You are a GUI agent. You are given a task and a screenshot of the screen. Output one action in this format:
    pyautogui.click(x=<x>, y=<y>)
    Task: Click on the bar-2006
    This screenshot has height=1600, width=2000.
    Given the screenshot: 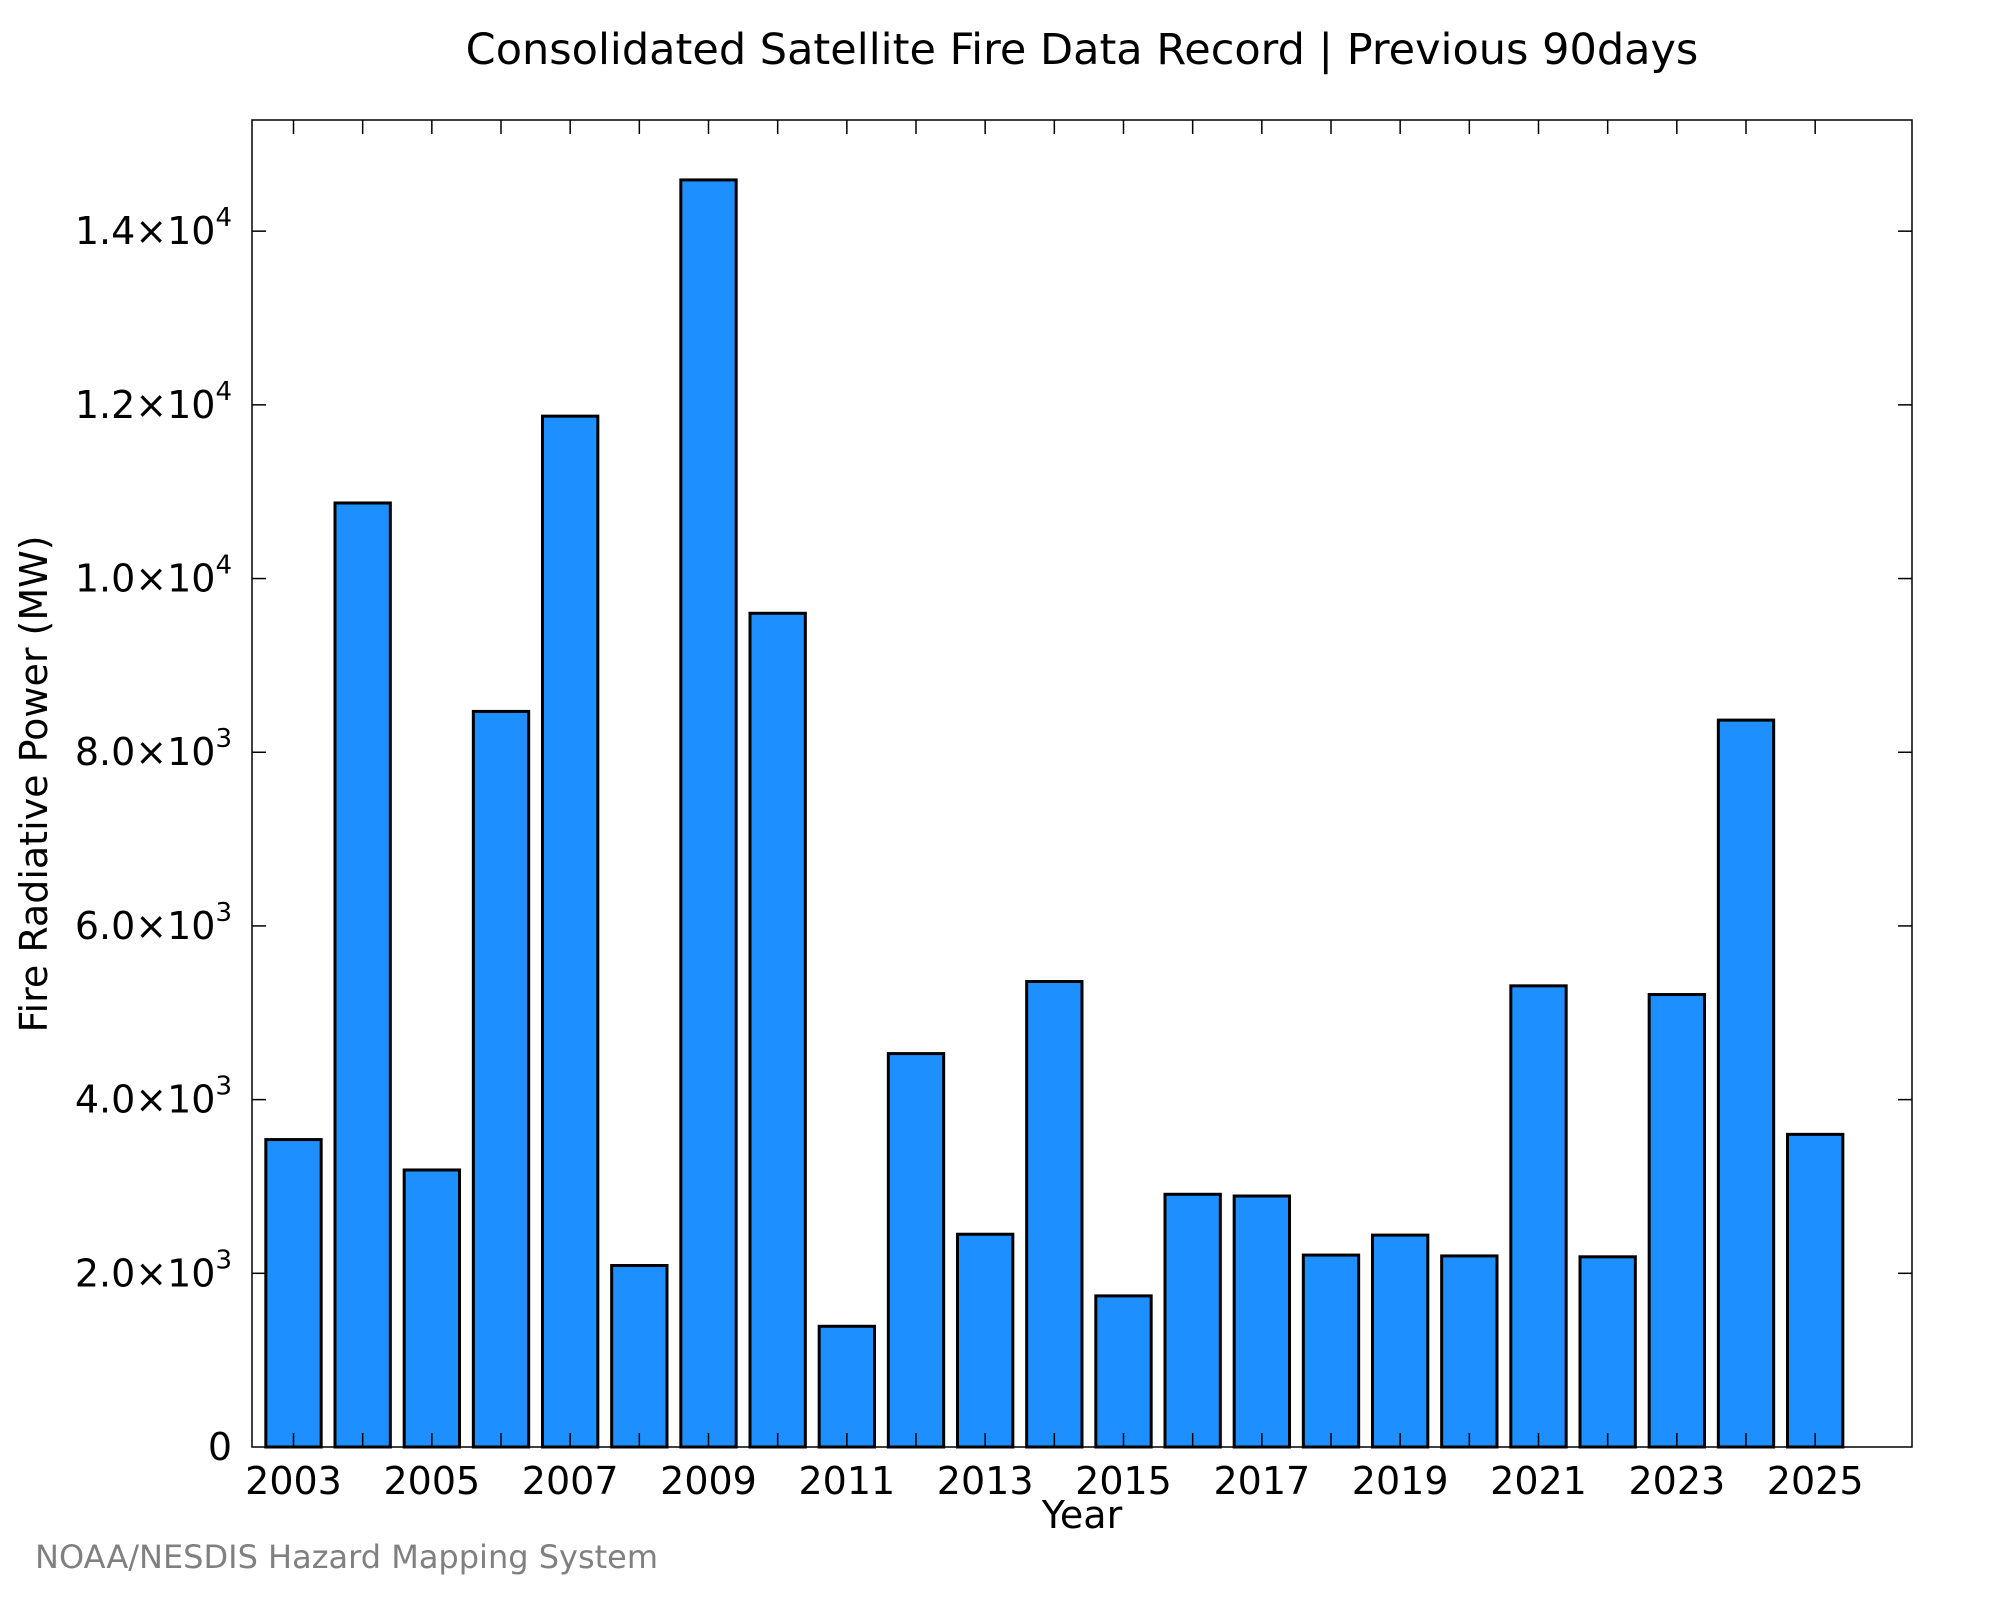 What is the action you would take?
    pyautogui.click(x=501, y=1079)
    